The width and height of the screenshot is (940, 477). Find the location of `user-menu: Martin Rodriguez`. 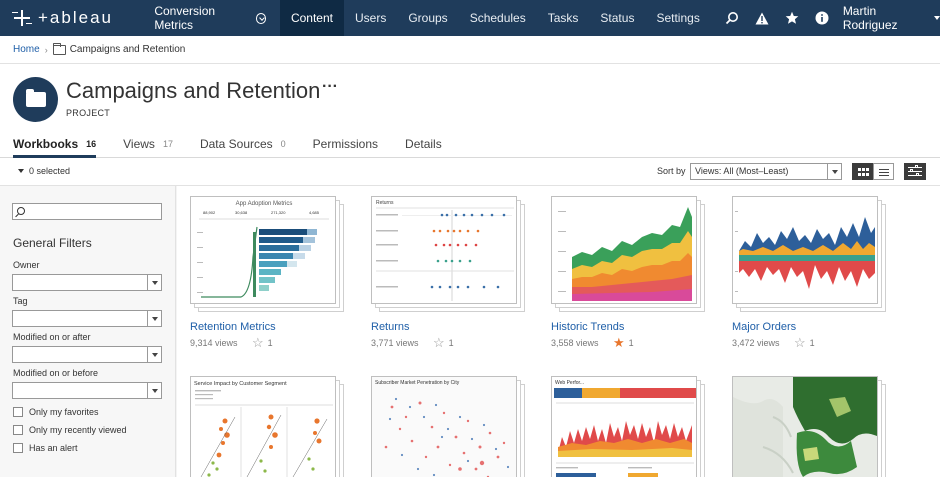

user-menu: Martin Rodriguez is located at coordinates (888, 18).